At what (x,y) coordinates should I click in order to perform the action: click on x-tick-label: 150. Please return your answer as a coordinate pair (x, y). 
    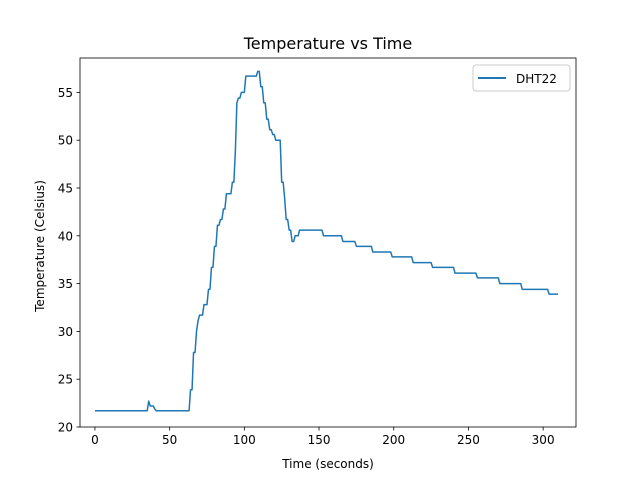
    Looking at the image, I should click on (319, 440).